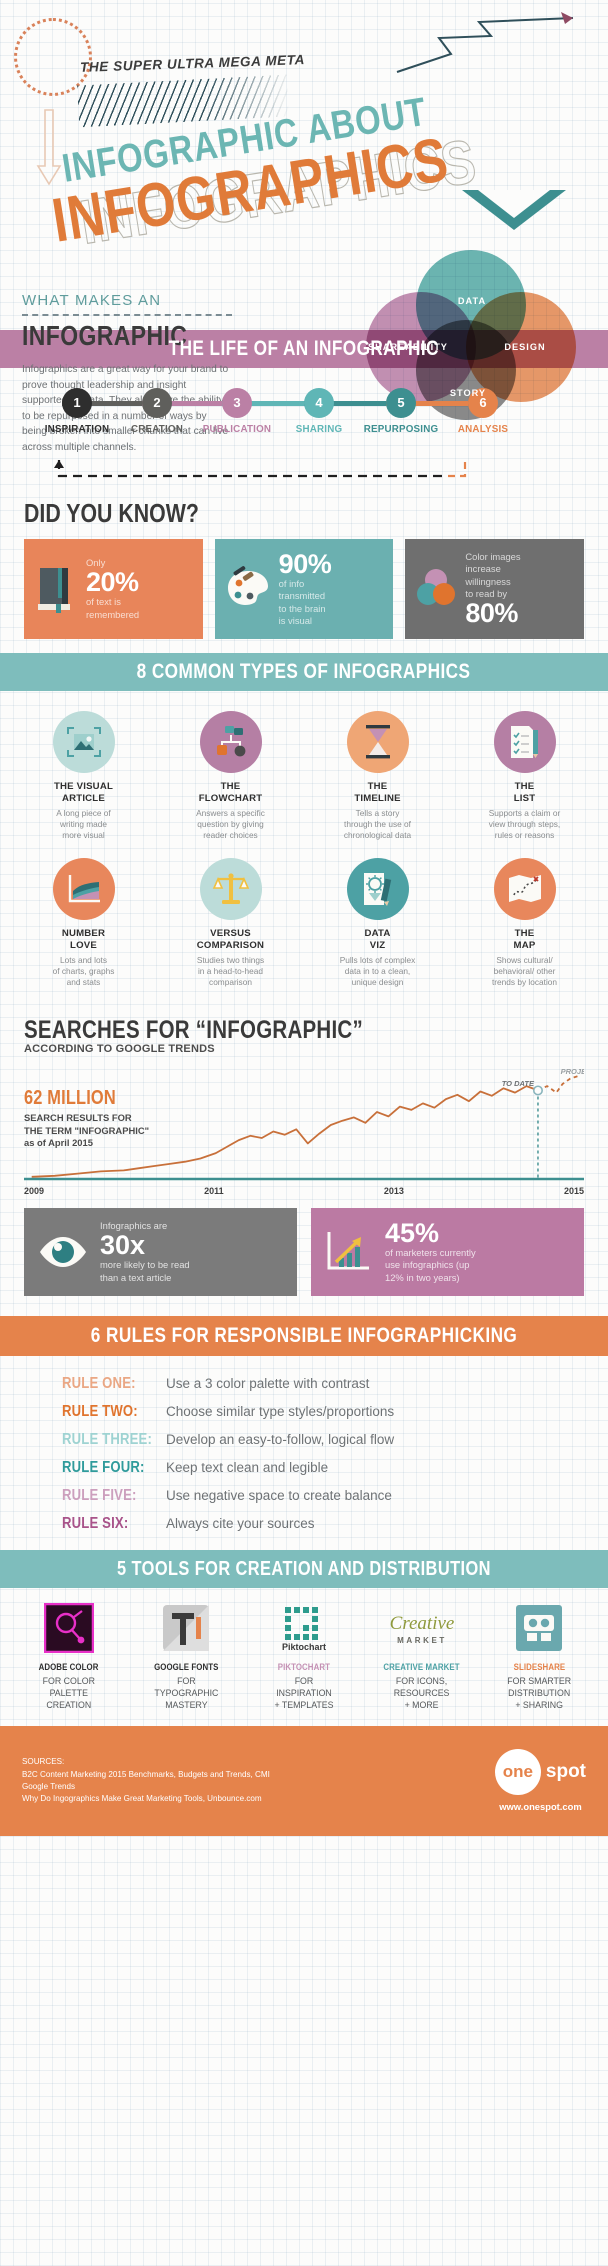 The height and width of the screenshot is (2266, 608). I want to click on intro-title: INFOGRAPHIC, so click(105, 335).